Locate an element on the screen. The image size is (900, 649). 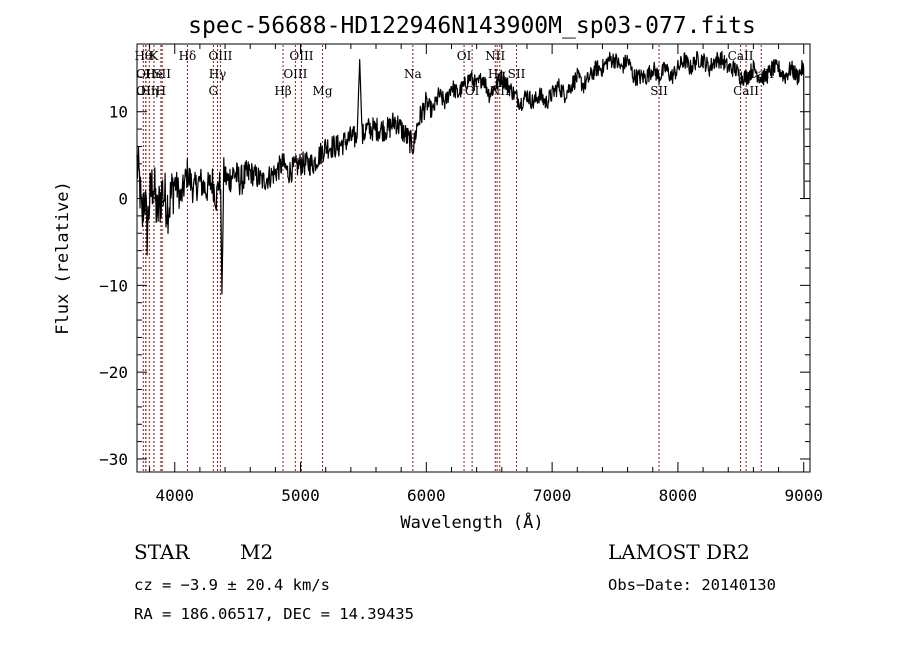
coordinates-info: RA = 186.06517, DEC = 14.39435 is located at coordinates (274, 614).